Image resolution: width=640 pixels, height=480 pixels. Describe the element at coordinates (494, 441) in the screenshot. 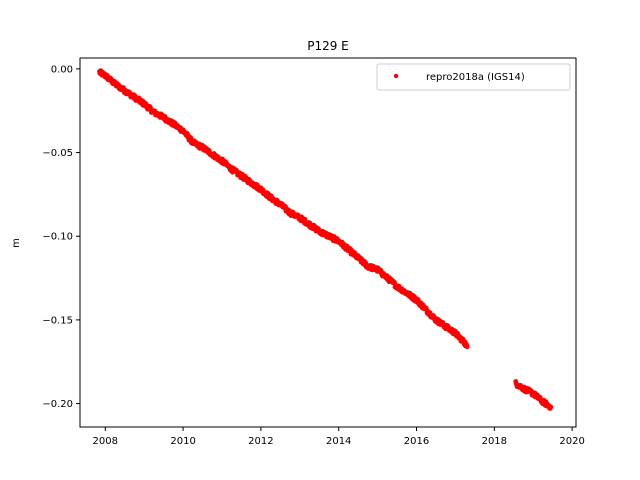

I see `x-tick-label: 2018` at that location.